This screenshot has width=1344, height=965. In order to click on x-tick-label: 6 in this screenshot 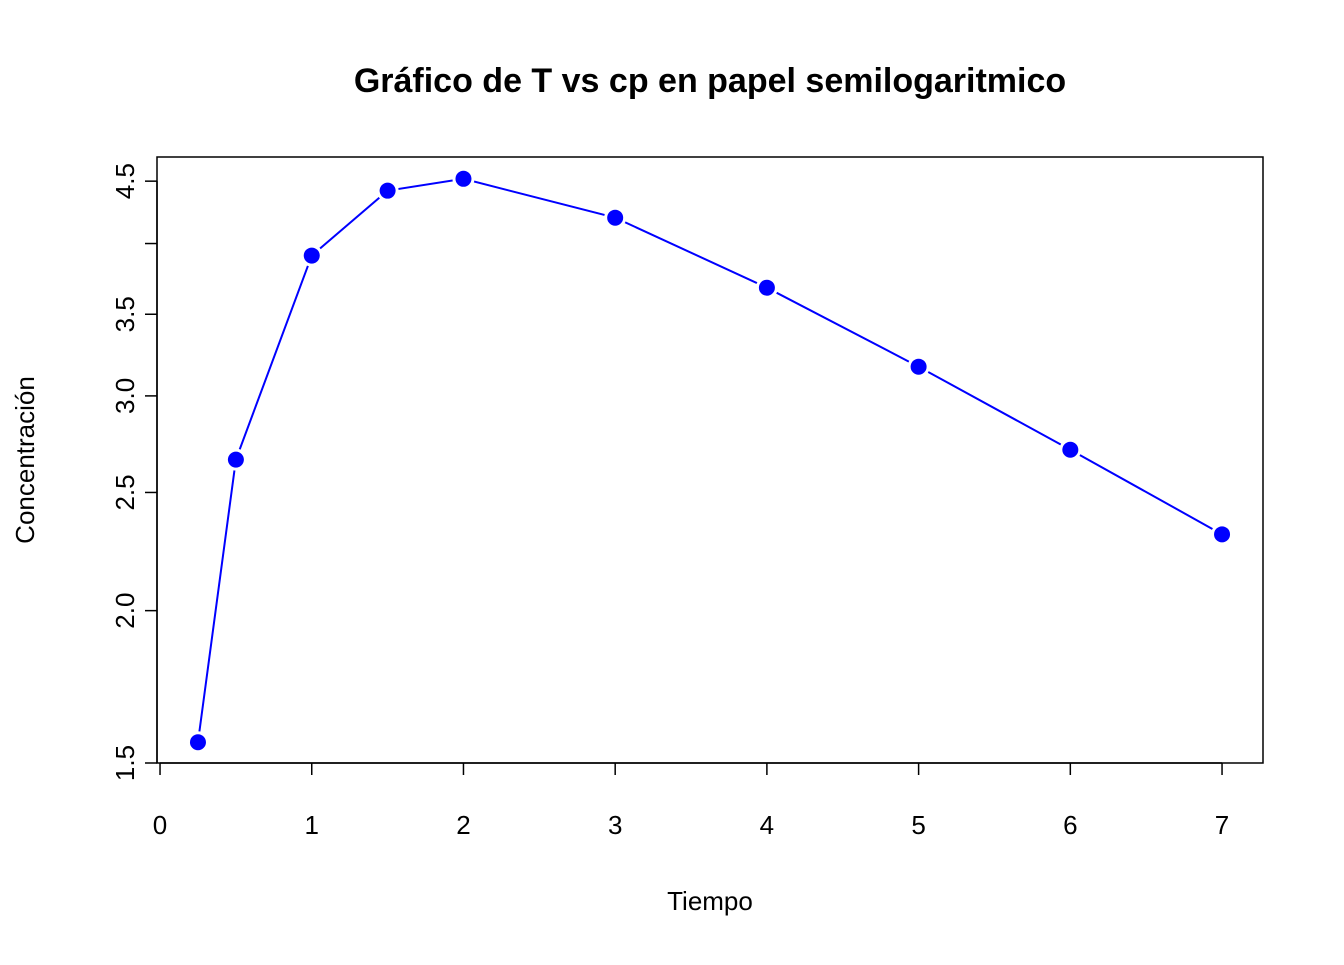, I will do `click(1070, 825)`.